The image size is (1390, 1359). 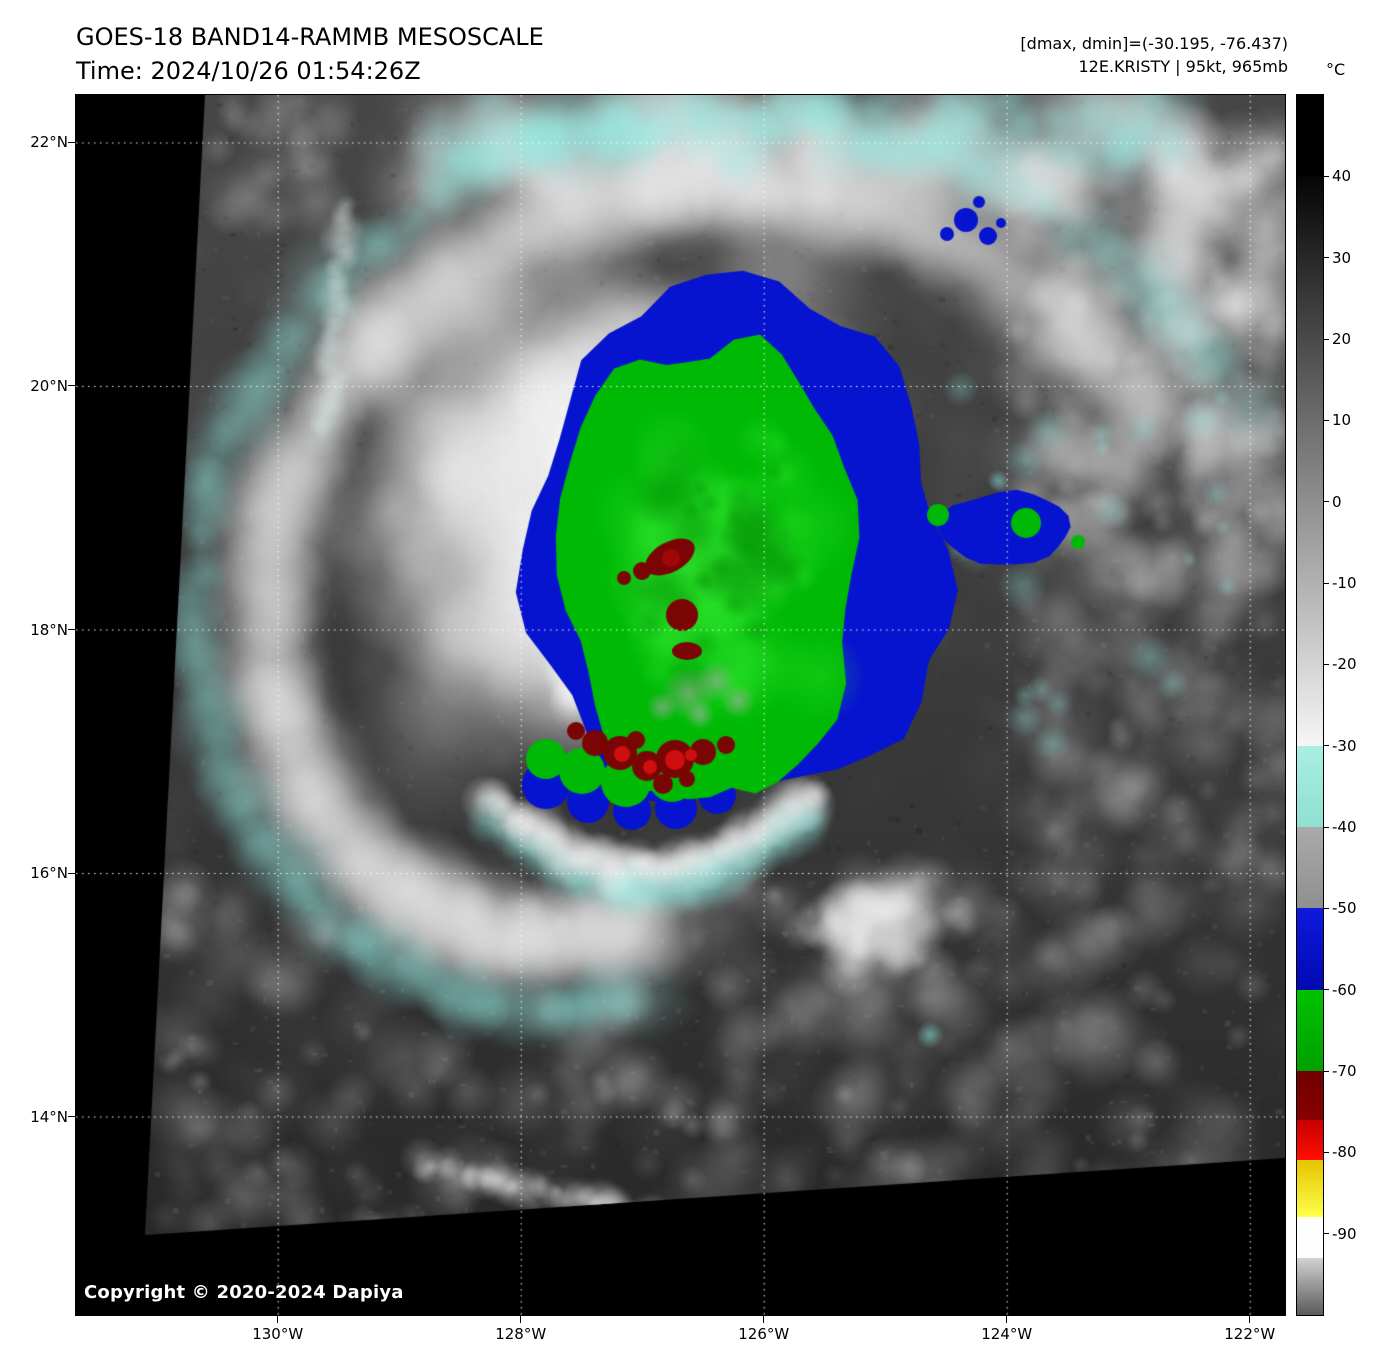 I want to click on lon-tick-label: 126°W, so click(x=764, y=1334).